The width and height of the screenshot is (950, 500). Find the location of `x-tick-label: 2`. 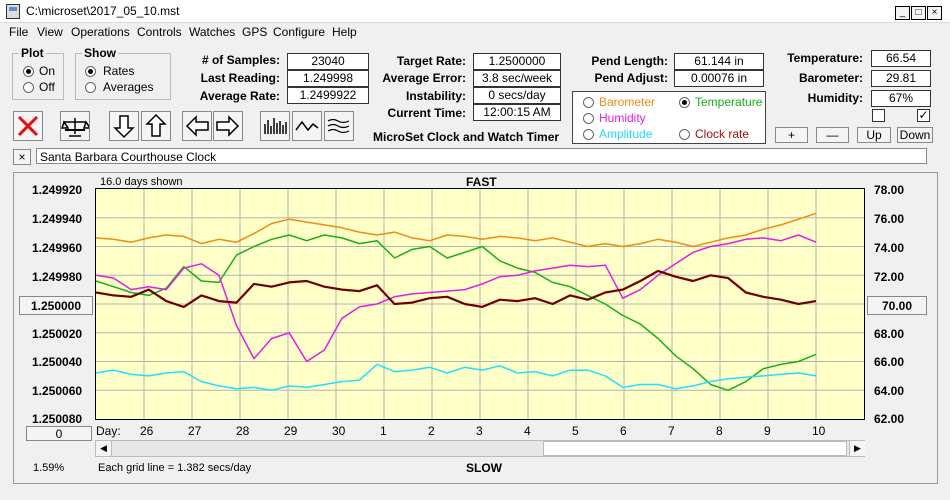

x-tick-label: 2 is located at coordinates (431, 431).